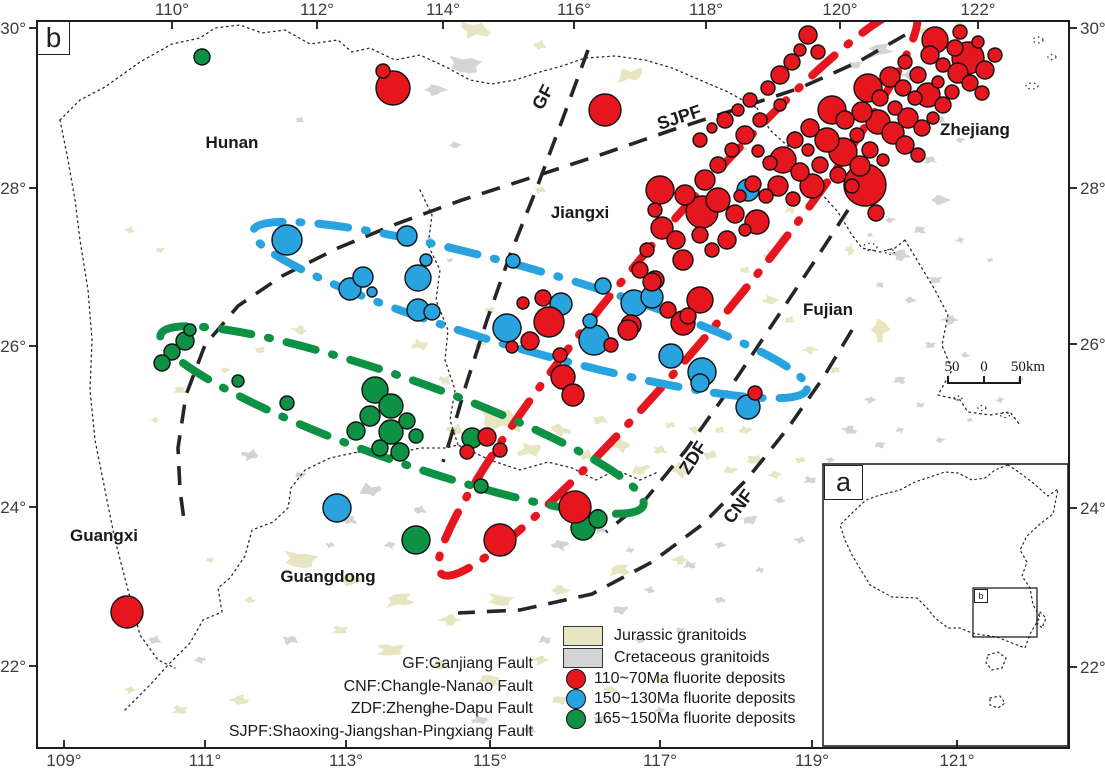  I want to click on legend-label-green-deposits: 165~150Ma fluorite deposits, so click(695, 718).